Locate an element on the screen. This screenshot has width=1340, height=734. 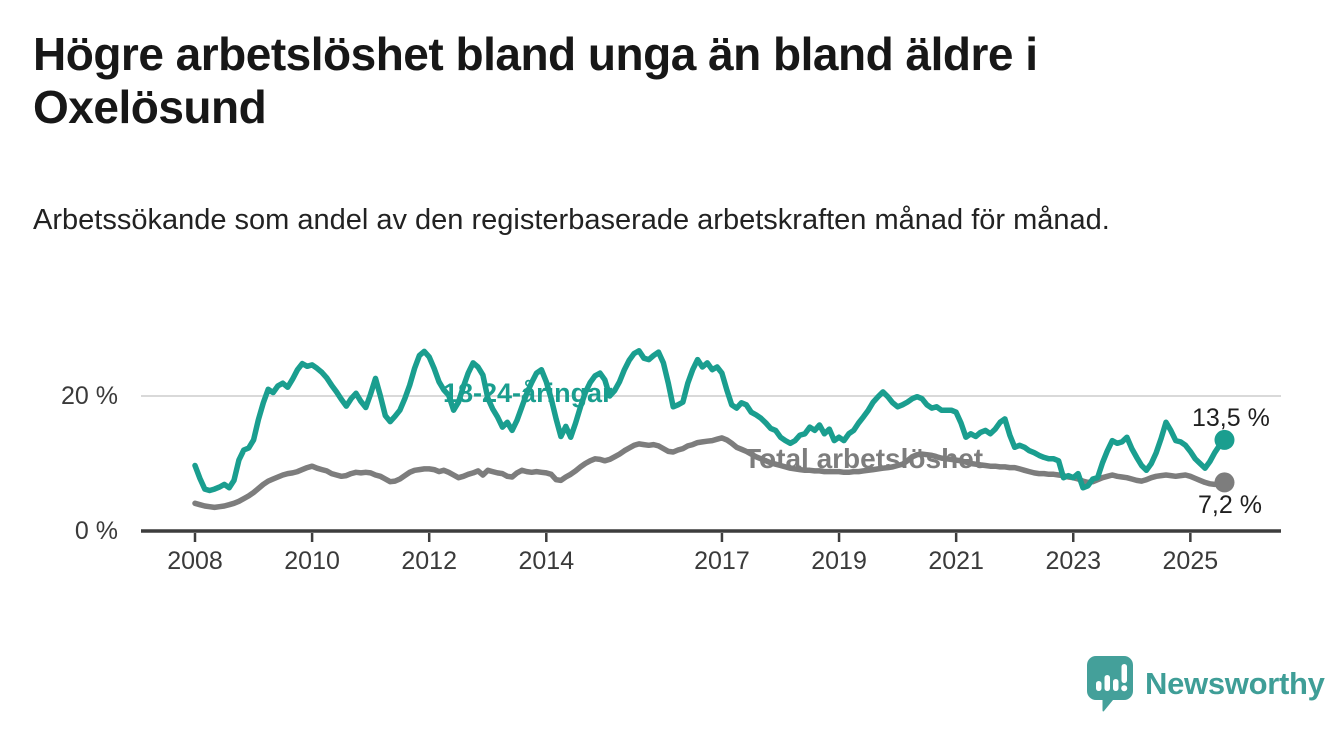
x-axis-label-2017: 2017 is located at coordinates (722, 561).